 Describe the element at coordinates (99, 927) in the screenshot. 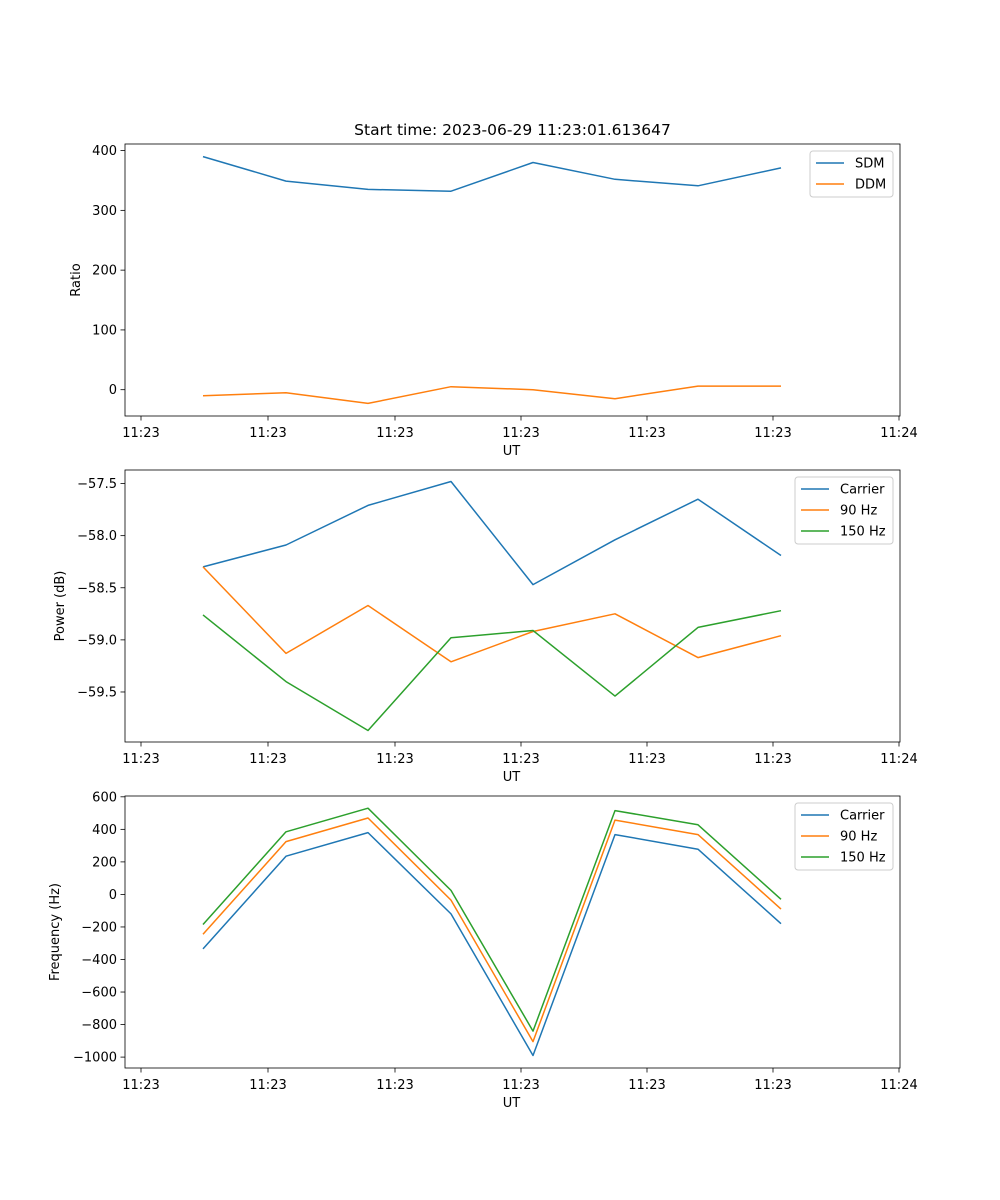

I see `y-tick-label: −200` at that location.